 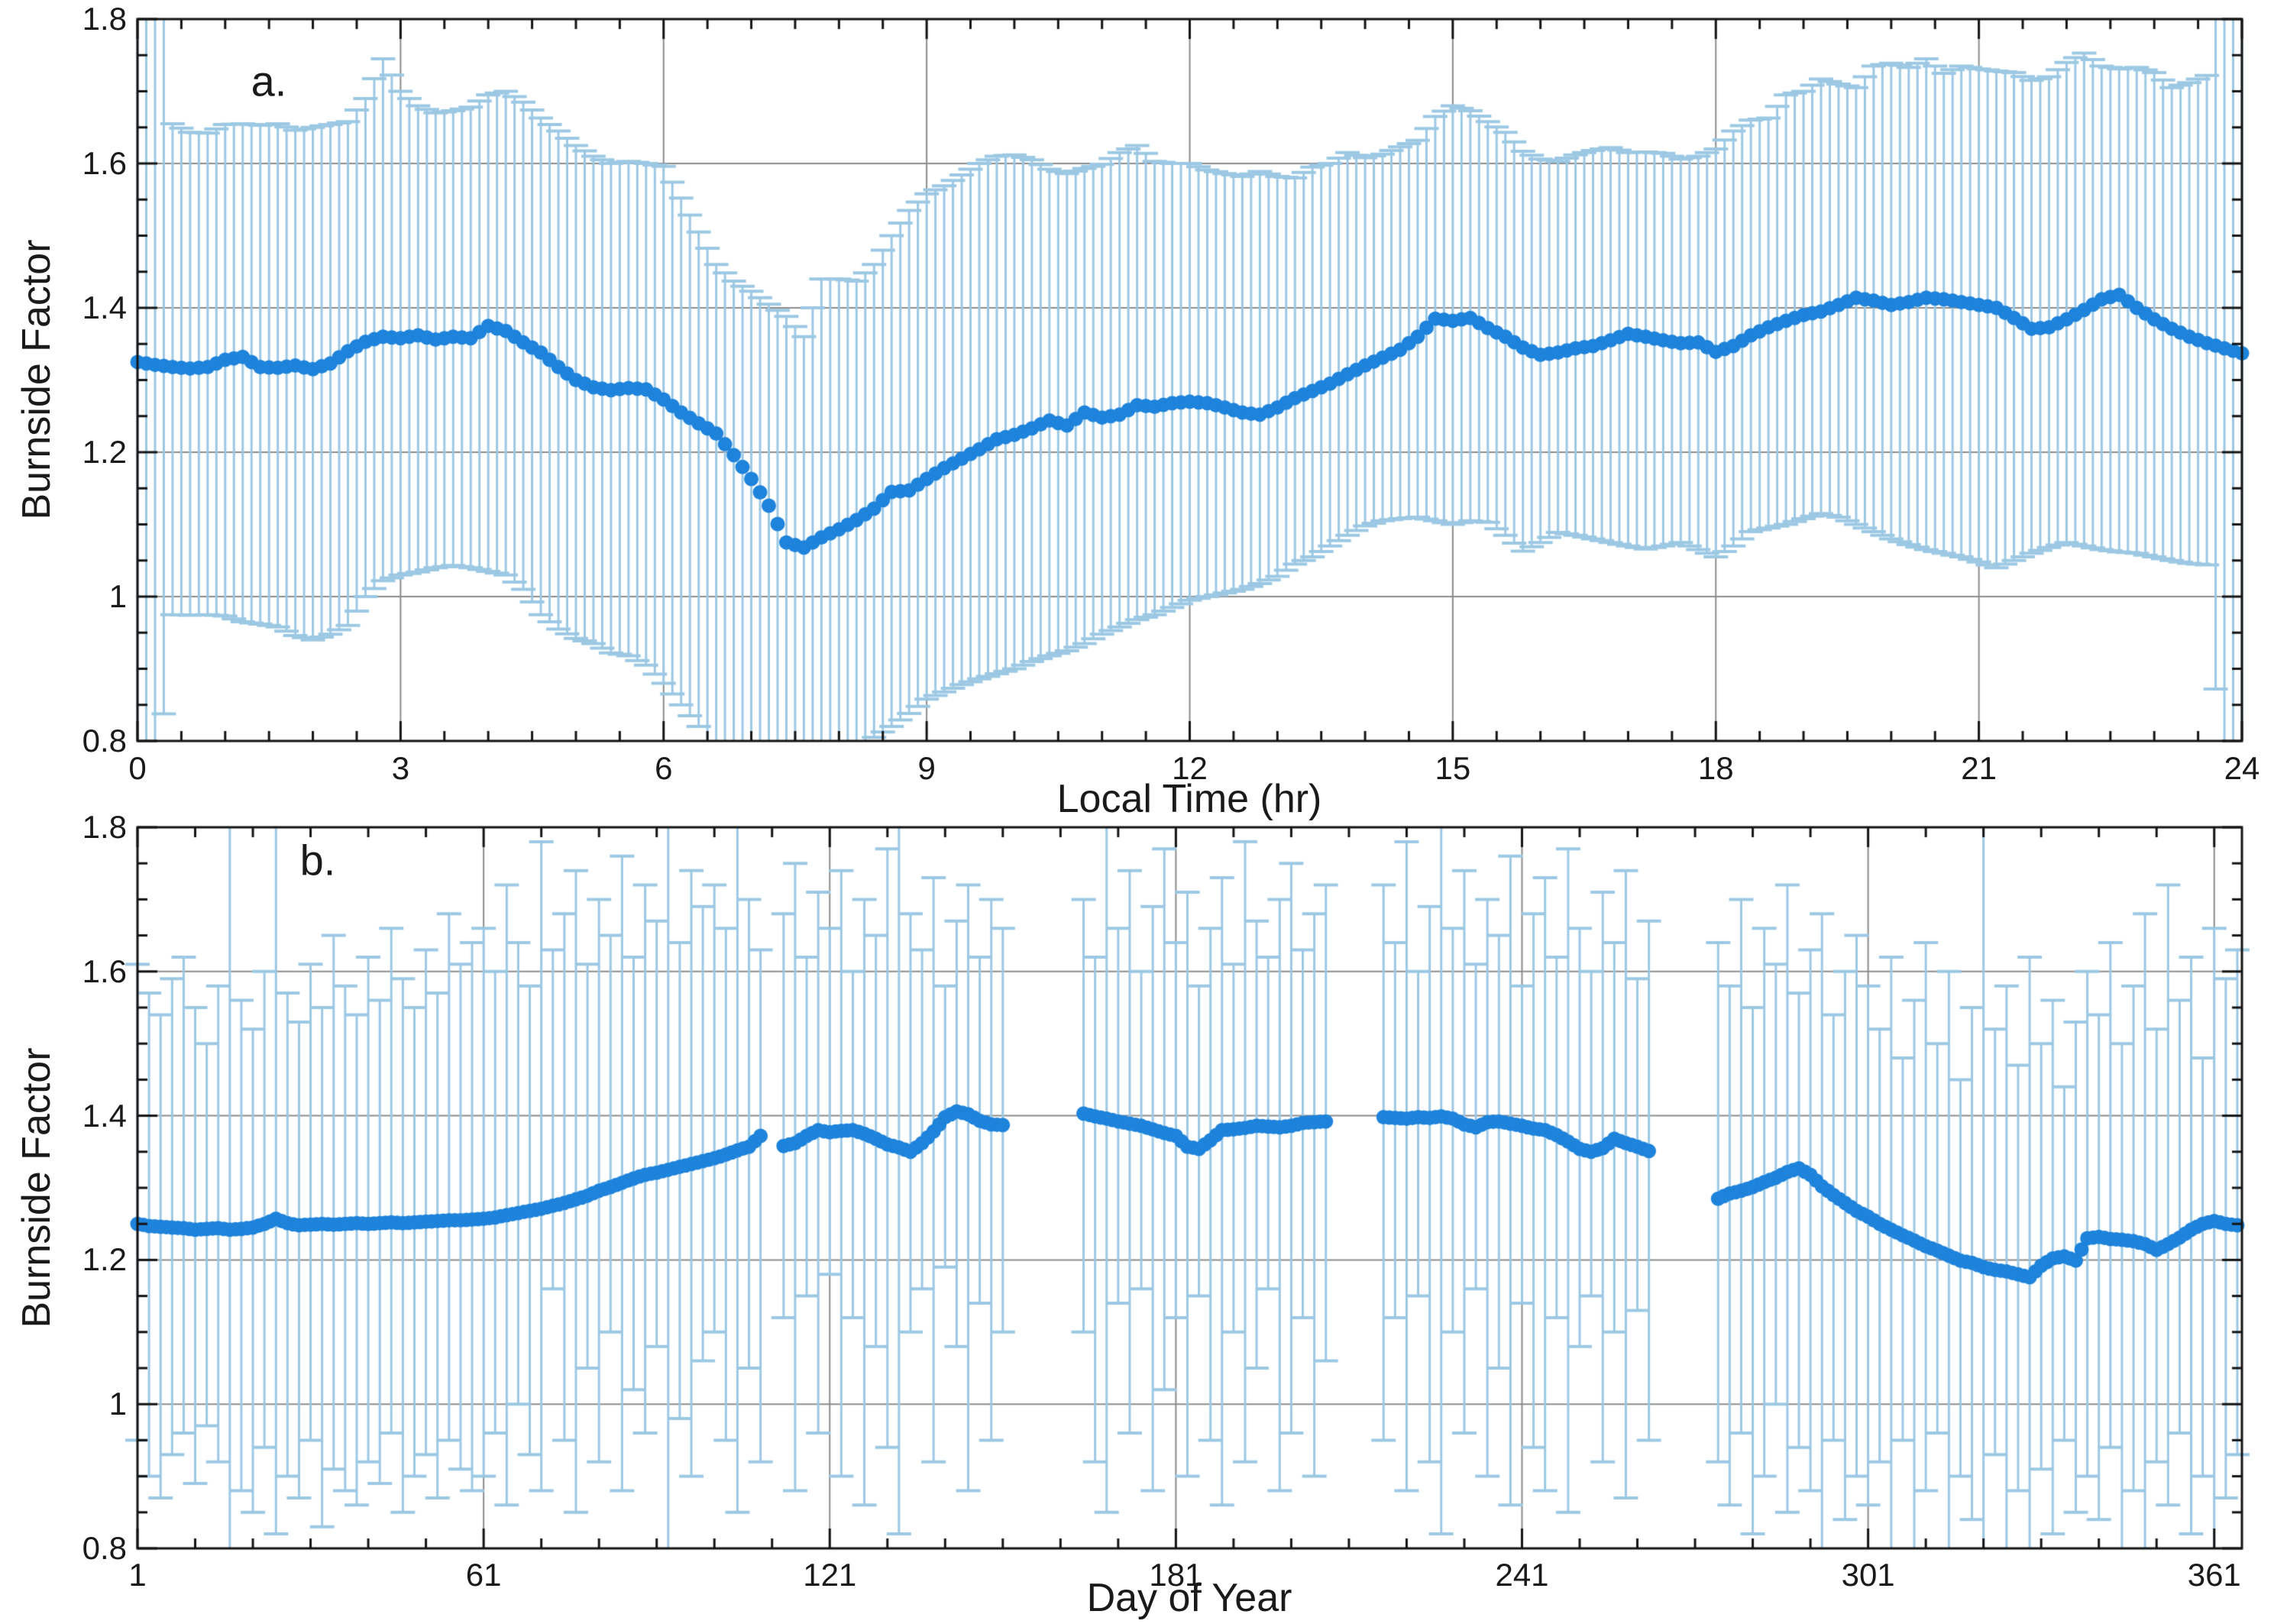 I want to click on panel-b-x-tick-label: 121, so click(x=830, y=1575).